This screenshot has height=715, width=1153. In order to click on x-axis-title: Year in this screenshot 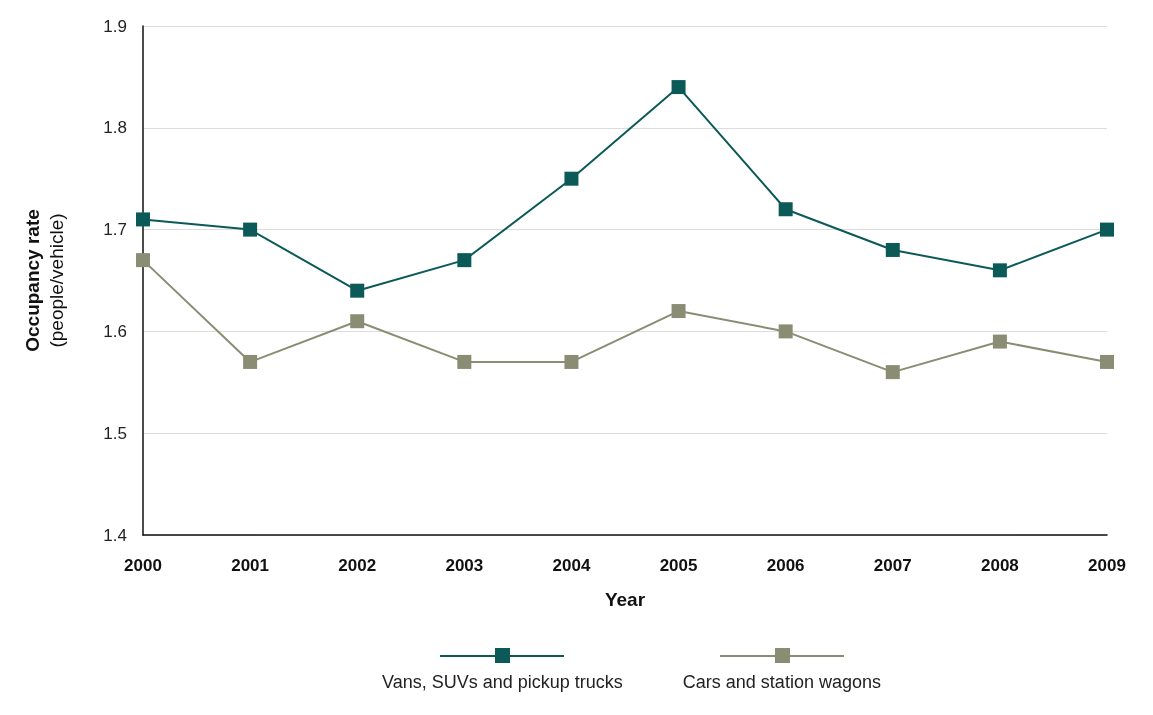, I will do `click(625, 599)`.